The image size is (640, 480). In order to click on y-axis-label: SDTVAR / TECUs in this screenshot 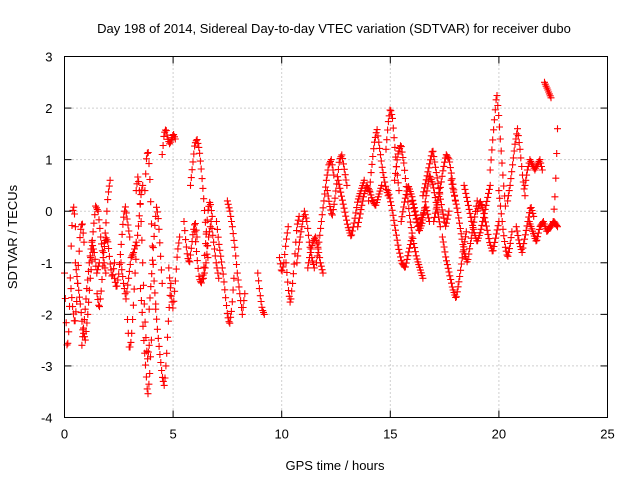, I will do `click(12, 236)`.